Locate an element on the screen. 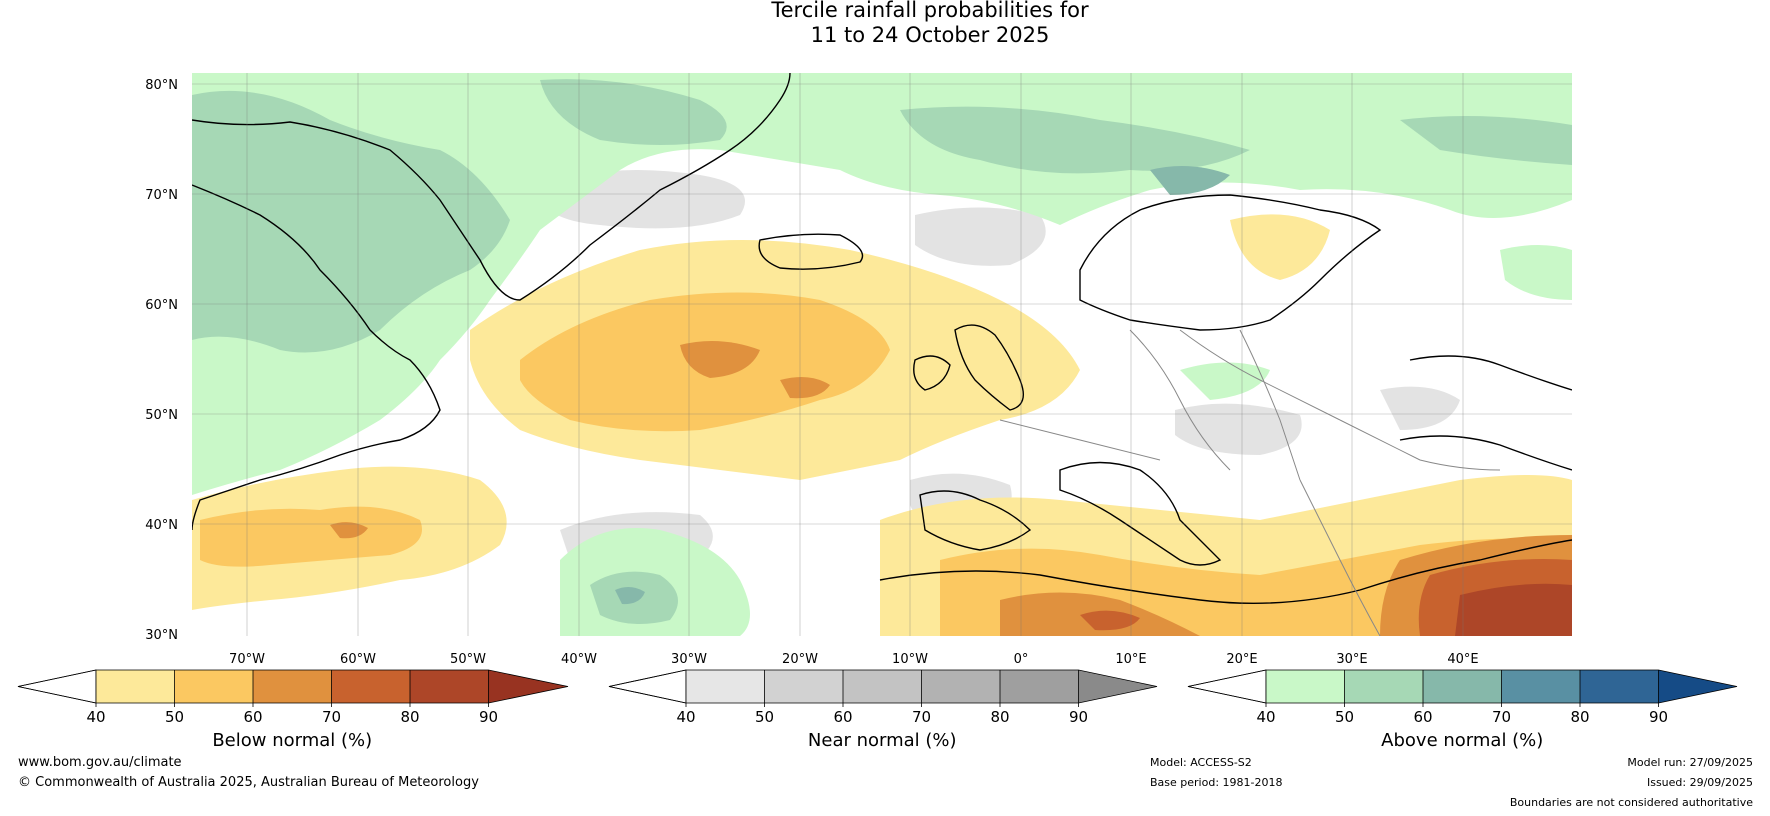 Image resolution: width=1770 pixels, height=816 pixels. colorbar-label: Above normal (%) is located at coordinates (1462, 740).